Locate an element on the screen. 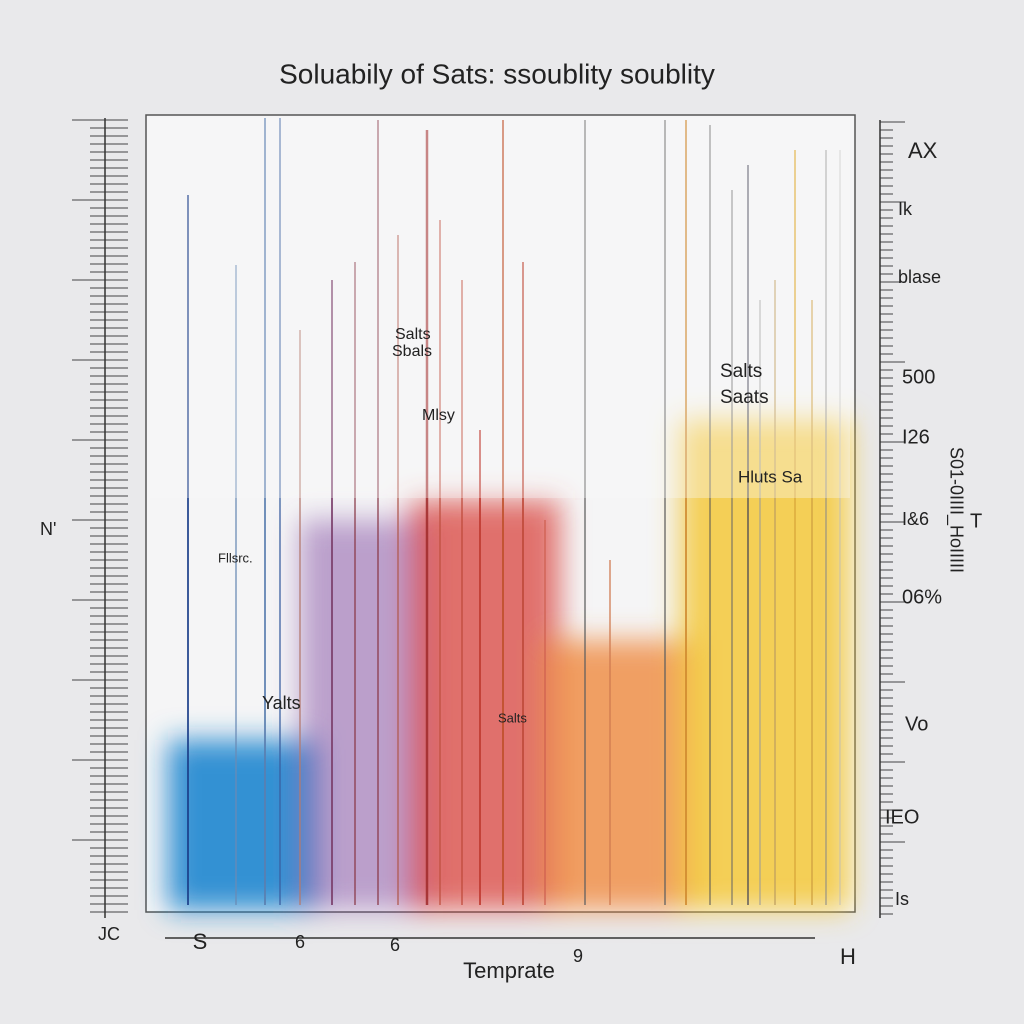 Image resolution: width=1024 pixels, height=1024 pixels. right-axis-label: T is located at coordinates (976, 521).